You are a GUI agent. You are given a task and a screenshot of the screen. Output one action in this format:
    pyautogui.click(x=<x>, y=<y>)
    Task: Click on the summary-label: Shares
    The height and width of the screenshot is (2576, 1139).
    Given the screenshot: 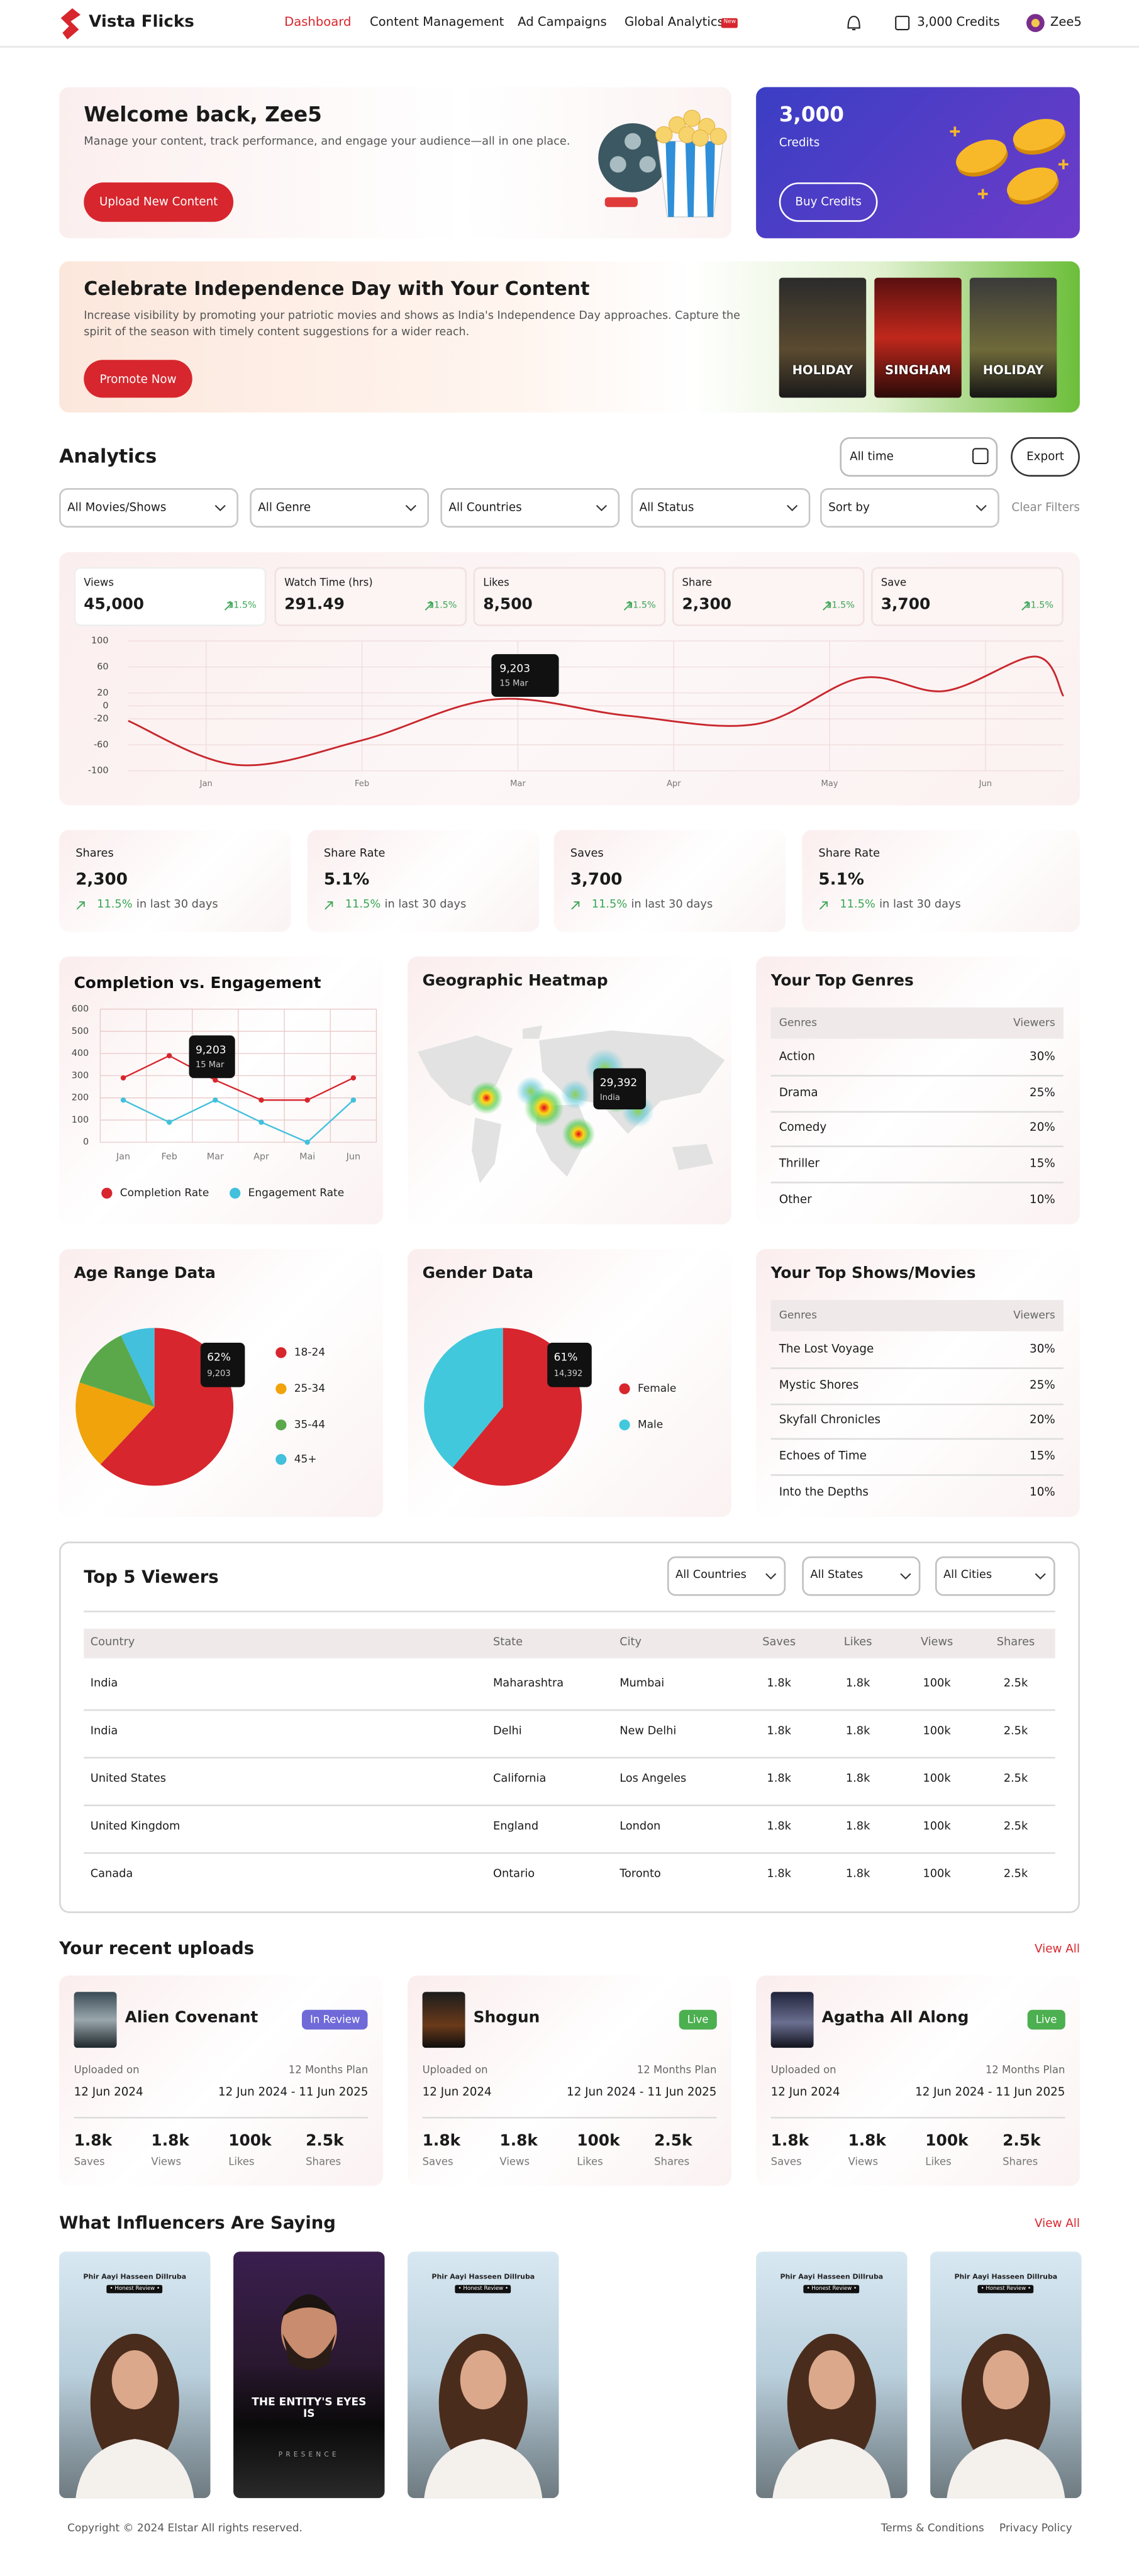 What is the action you would take?
    pyautogui.click(x=94, y=853)
    